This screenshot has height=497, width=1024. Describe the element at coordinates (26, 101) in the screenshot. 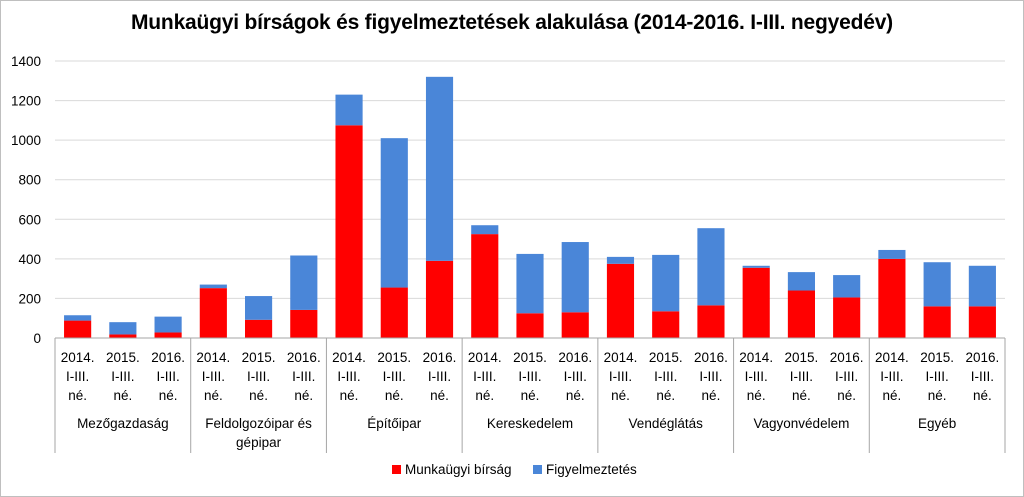

I see `y-tick-label: 1200` at that location.